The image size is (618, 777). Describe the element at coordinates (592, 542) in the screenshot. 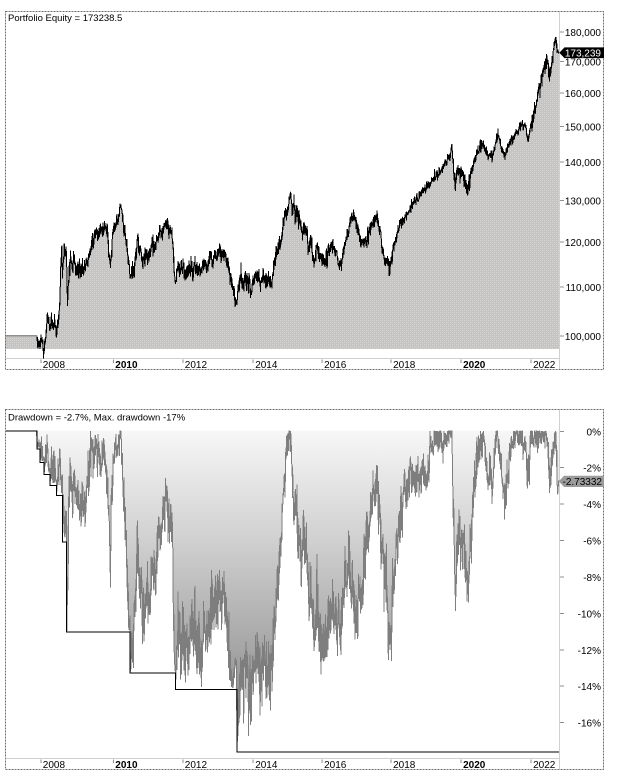

I see `svg-text: -6%` at that location.